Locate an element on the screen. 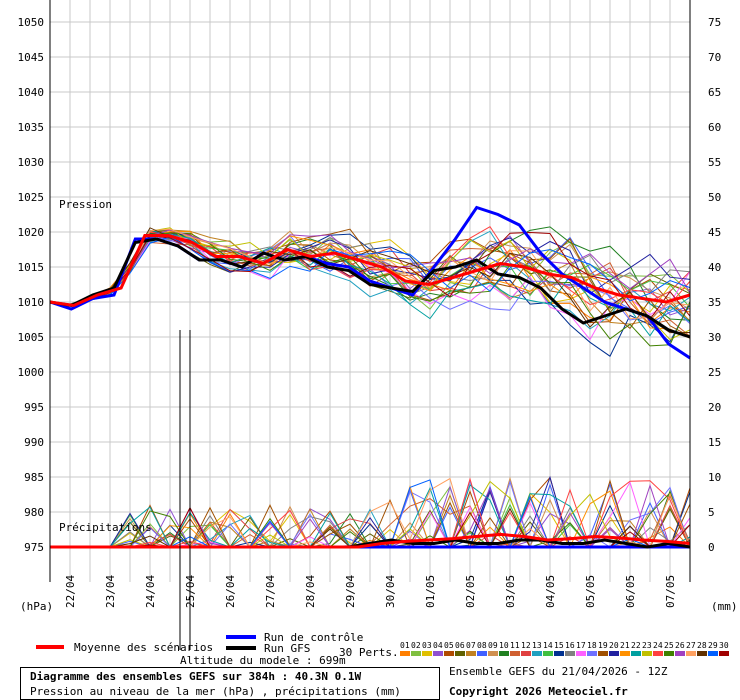  y-tick-label-left: 1025 is located at coordinates (31, 197).